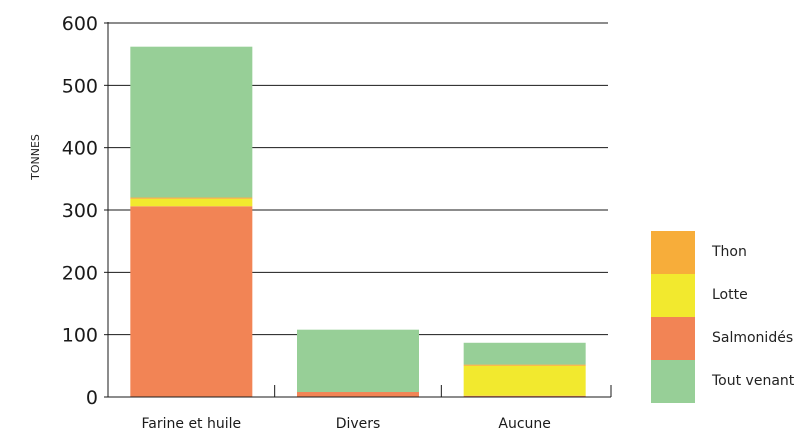  Describe the element at coordinates (524, 396) in the screenshot. I see `bar-segment-aucune-salmonides` at that location.